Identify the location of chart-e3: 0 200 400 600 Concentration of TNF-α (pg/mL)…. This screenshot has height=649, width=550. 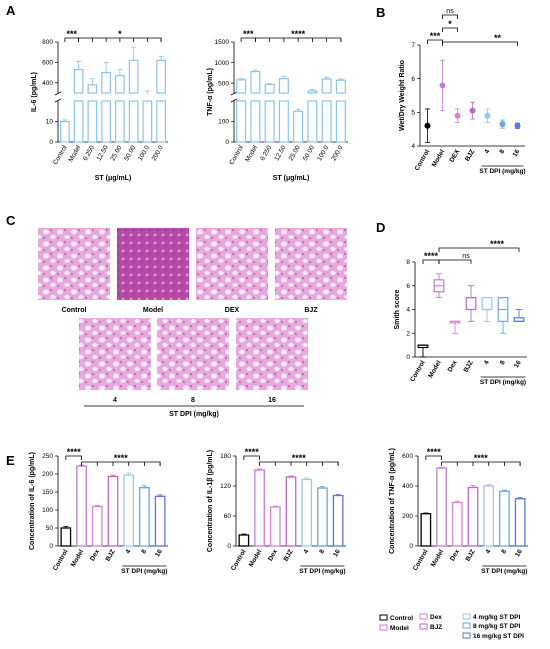
(458, 511).